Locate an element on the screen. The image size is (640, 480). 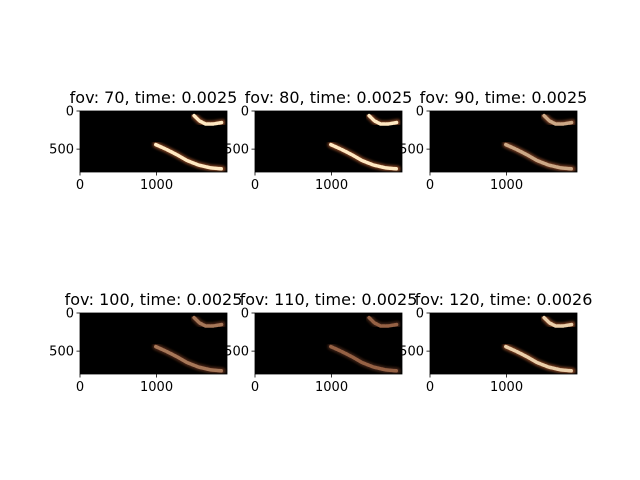
panel-3: 0 1000 0 500 is located at coordinates (488, 149).